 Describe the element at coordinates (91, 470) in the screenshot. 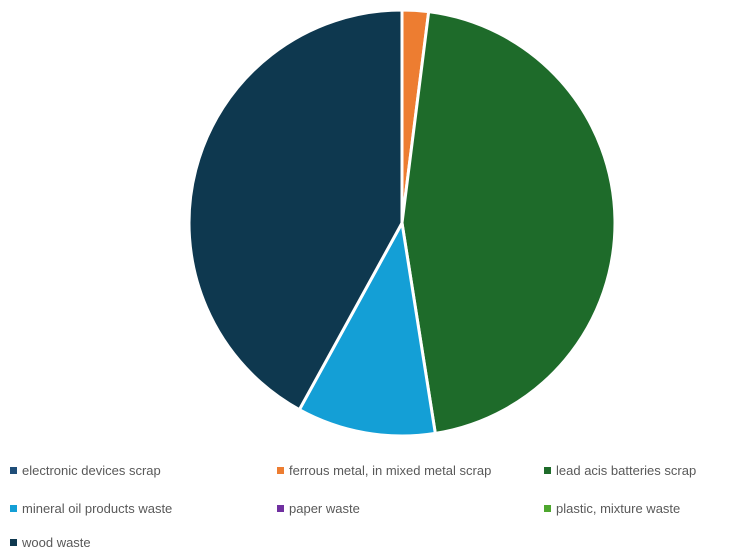

I see `legend-label: electronic devices scrap` at that location.